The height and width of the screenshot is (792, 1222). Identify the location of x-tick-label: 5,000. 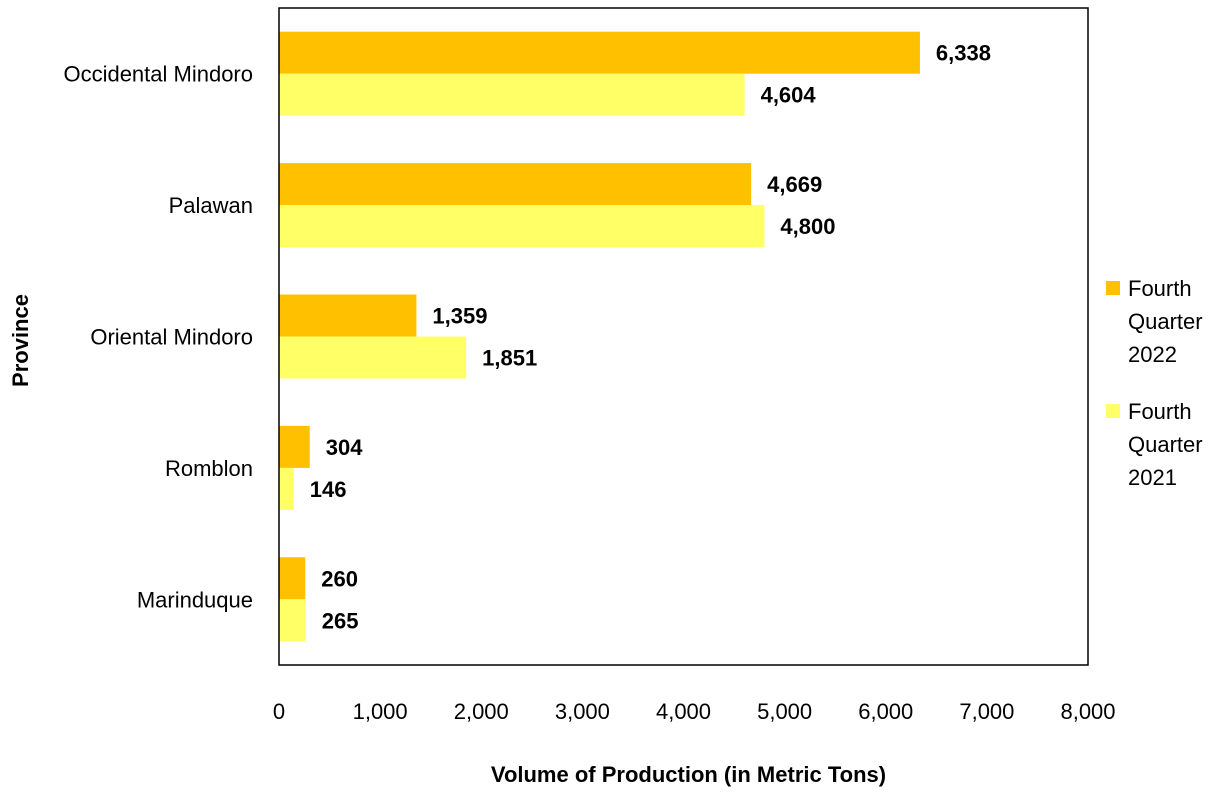
(784, 711).